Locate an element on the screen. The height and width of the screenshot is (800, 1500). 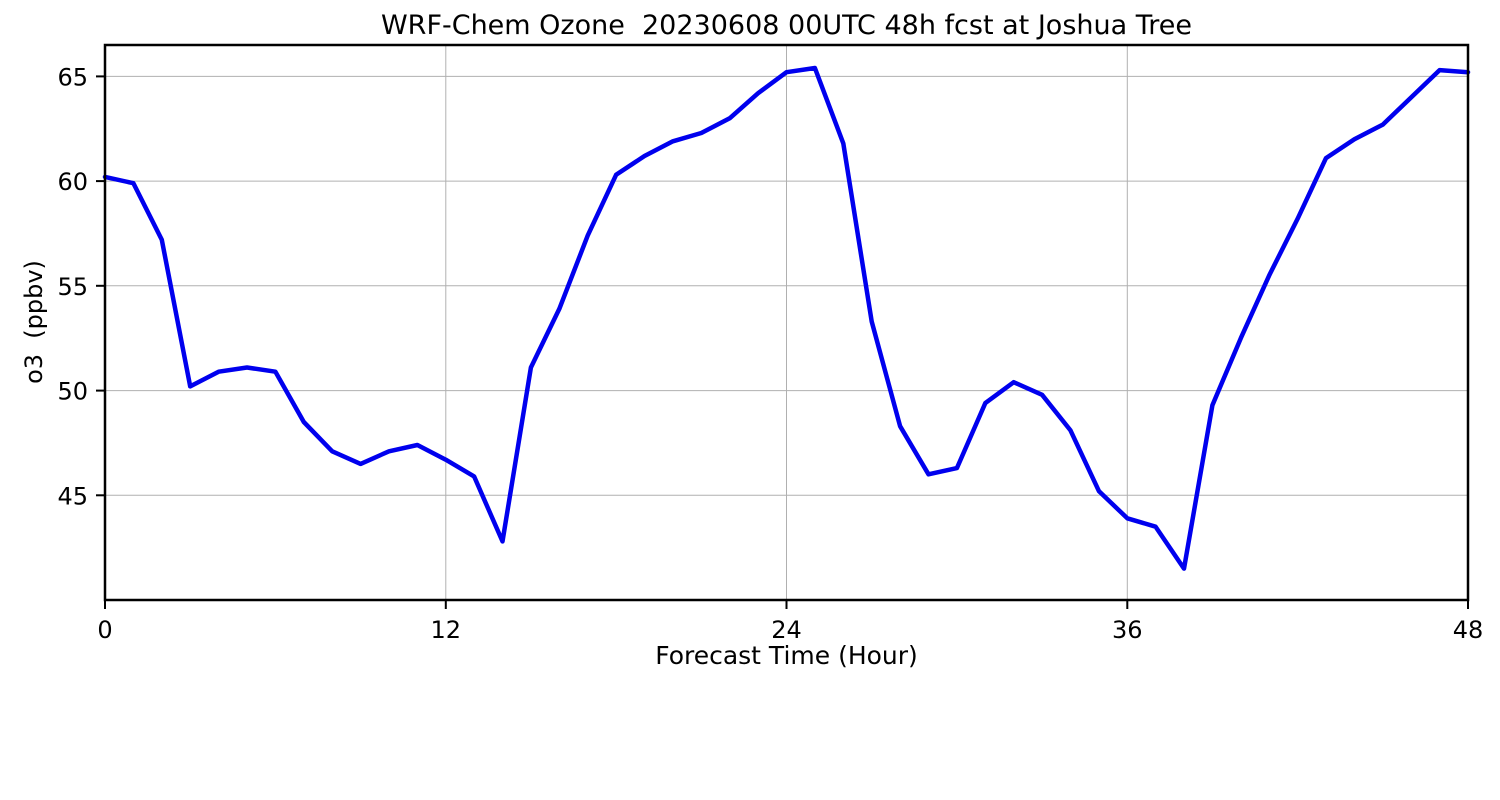
svg-text: 0 is located at coordinates (104, 630).